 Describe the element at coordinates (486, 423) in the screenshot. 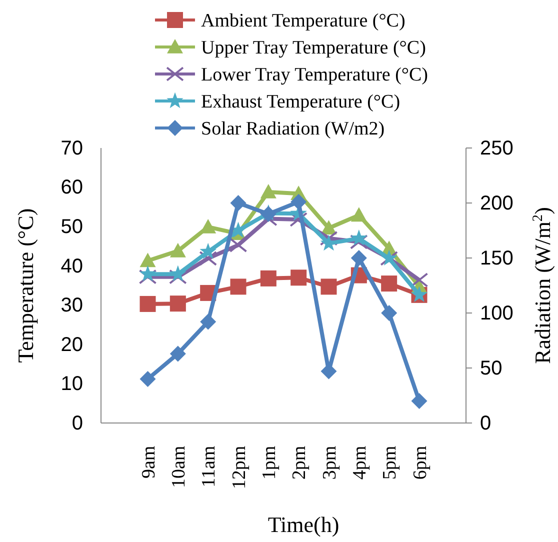

I see `y2-tick-label: 0` at that location.